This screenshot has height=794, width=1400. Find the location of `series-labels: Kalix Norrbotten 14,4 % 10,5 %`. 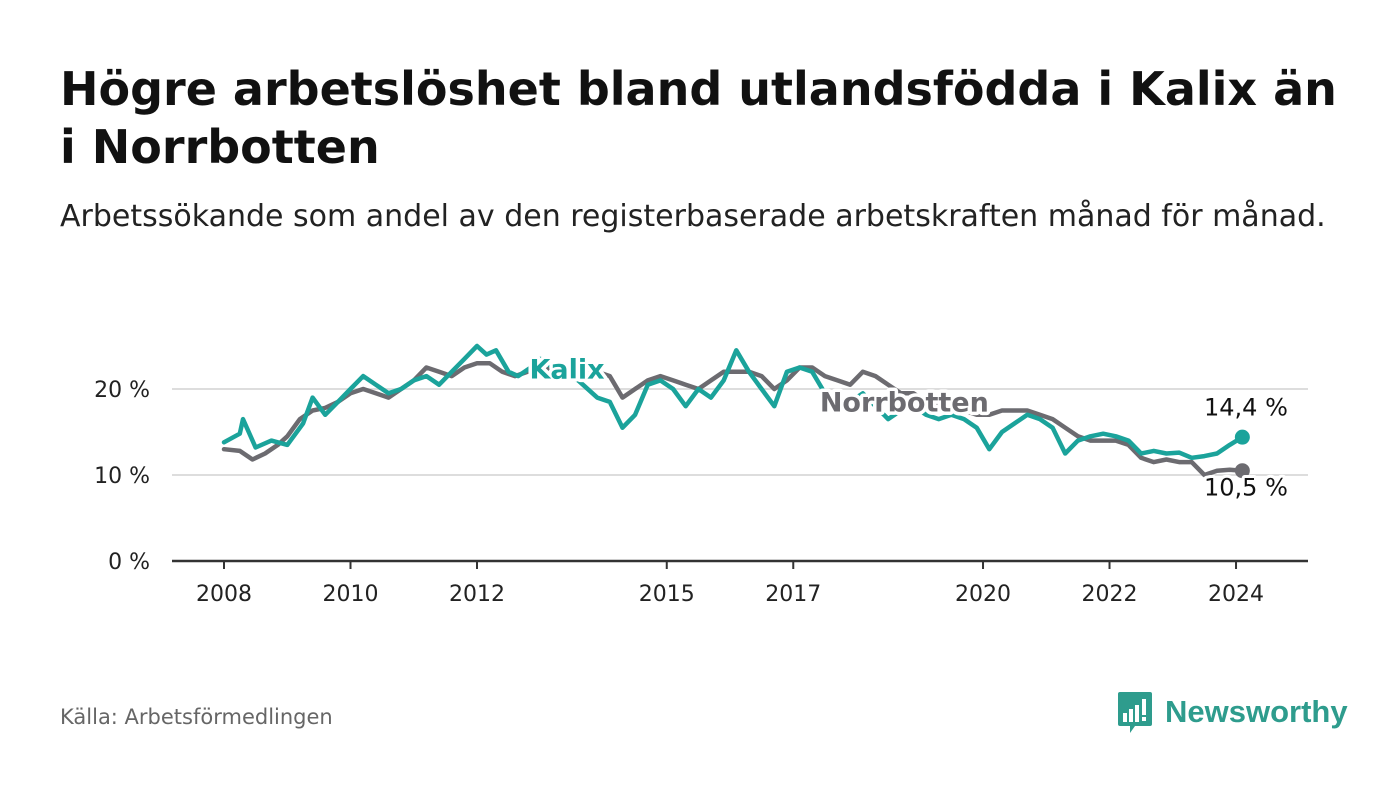

series-labels: Kalix Norrbotten 14,4 % 10,5 % is located at coordinates (908, 427).